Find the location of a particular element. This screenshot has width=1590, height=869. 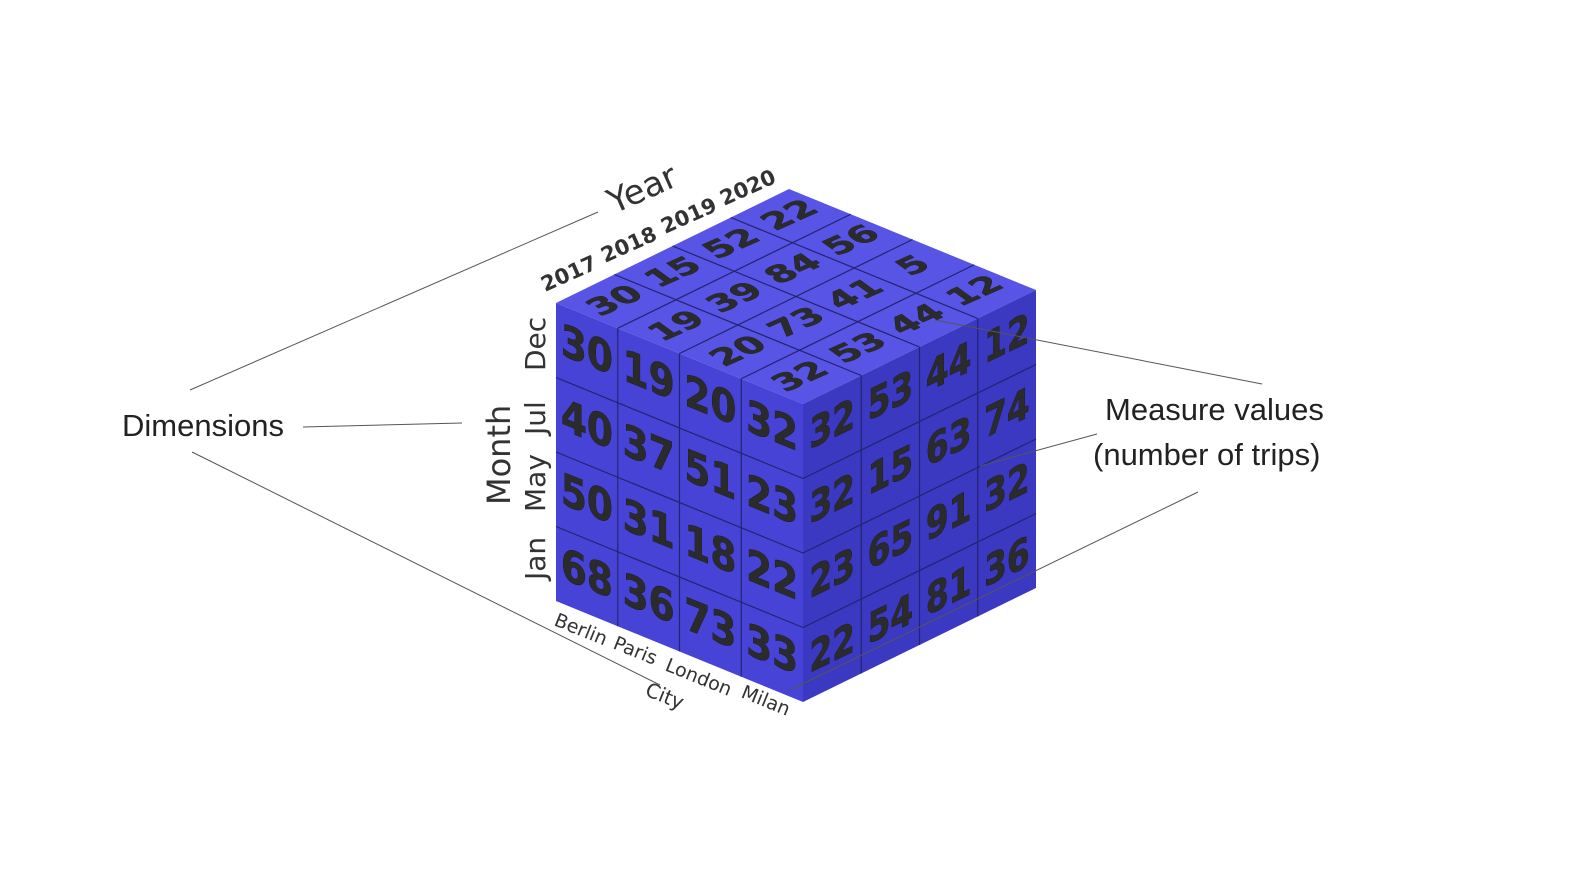

top-grid-a is located at coordinates (857, 322).